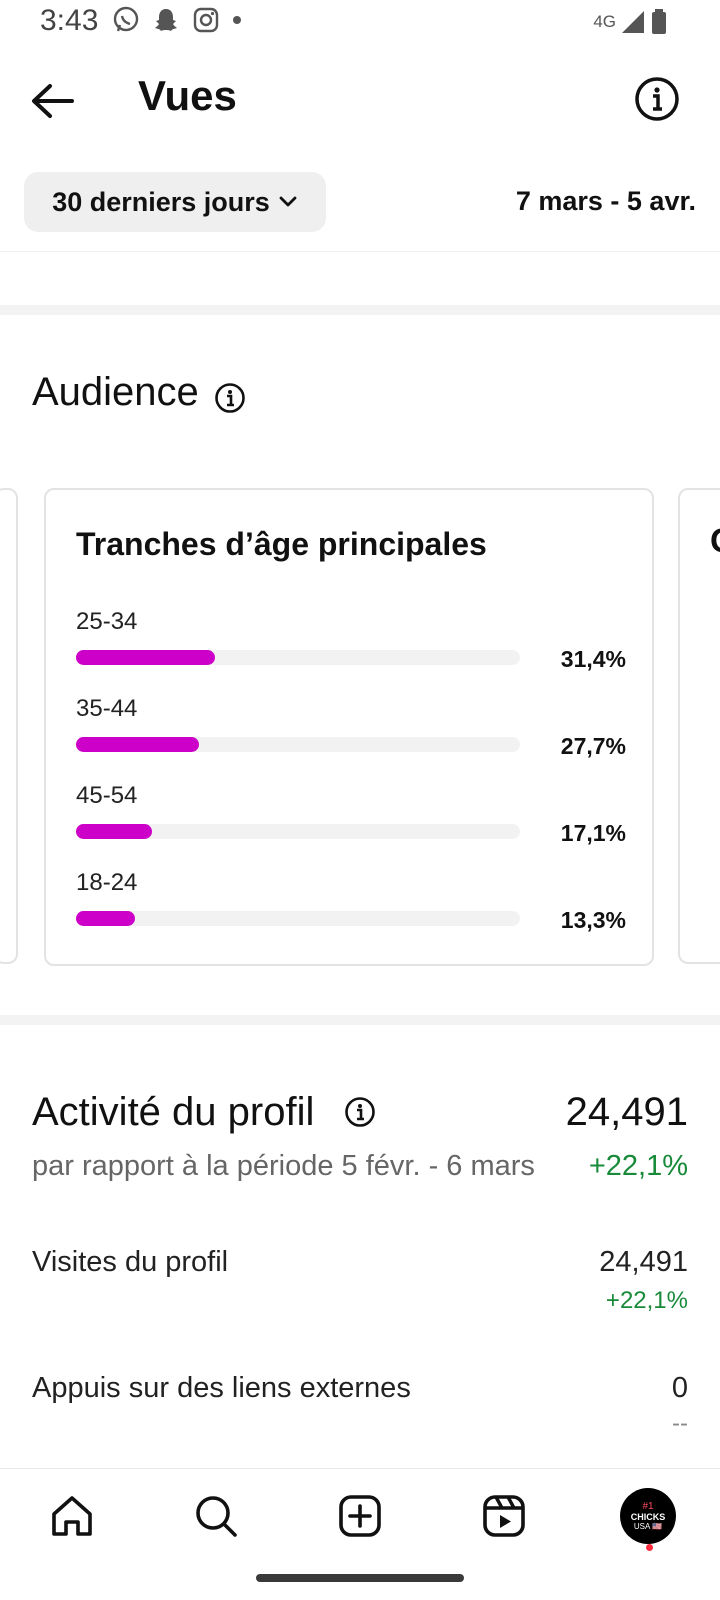 This screenshot has width=720, height=1600. I want to click on next-card-title: G, so click(715, 541).